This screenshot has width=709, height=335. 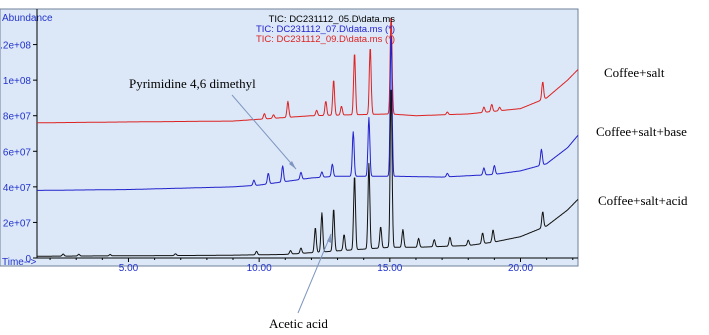 What do you see at coordinates (17, 223) in the screenshot?
I see `y-tick-label-1: 2e+07` at bounding box center [17, 223].